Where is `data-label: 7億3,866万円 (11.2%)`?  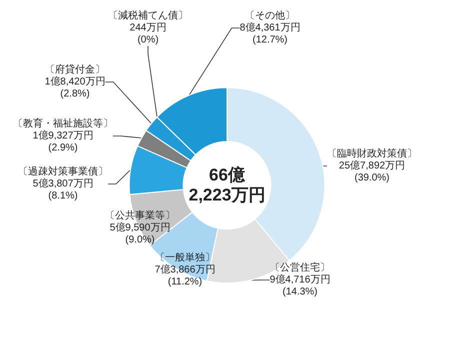 data-label: 7億3,866万円 (11.2%) is located at coordinates (185, 276).